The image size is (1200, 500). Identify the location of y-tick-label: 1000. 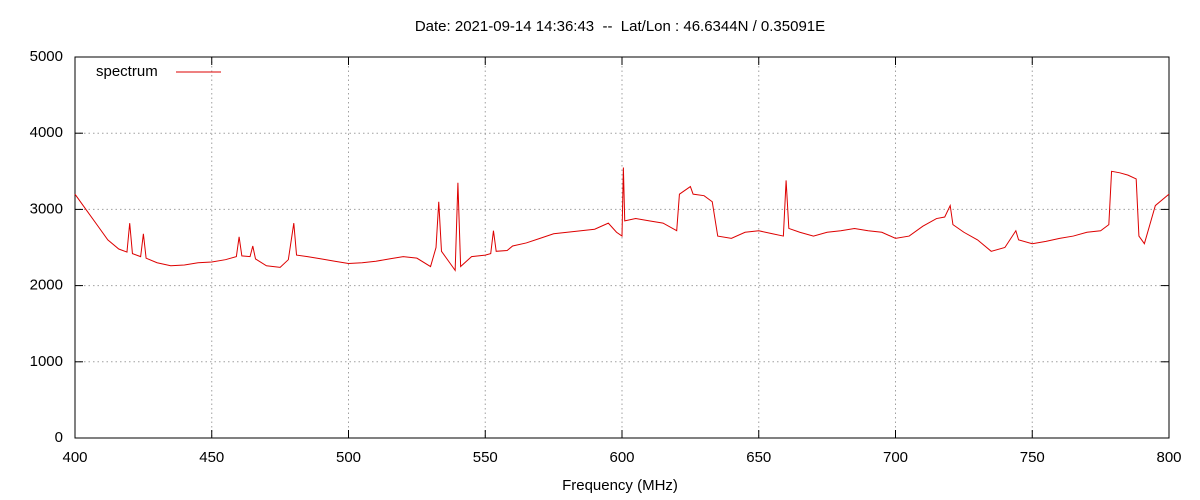
(46, 361).